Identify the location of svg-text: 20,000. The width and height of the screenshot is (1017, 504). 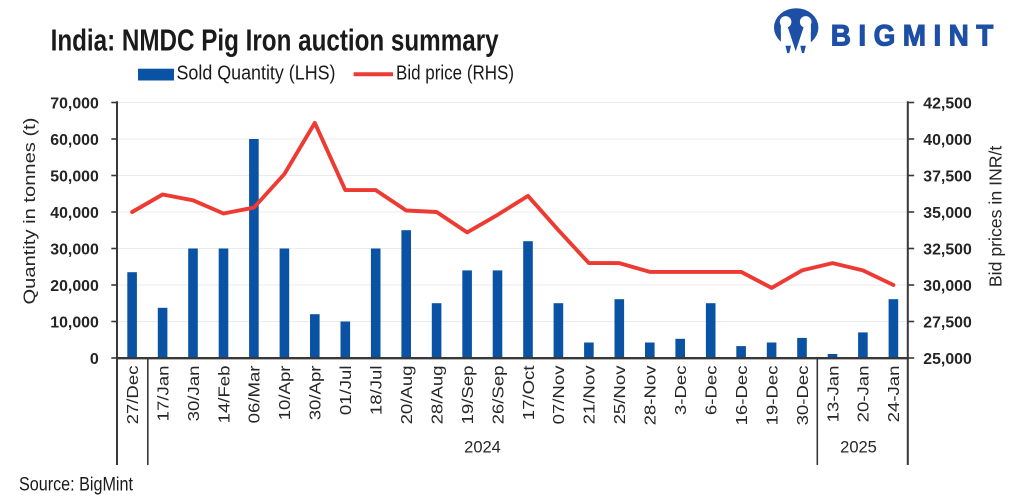
(74, 286).